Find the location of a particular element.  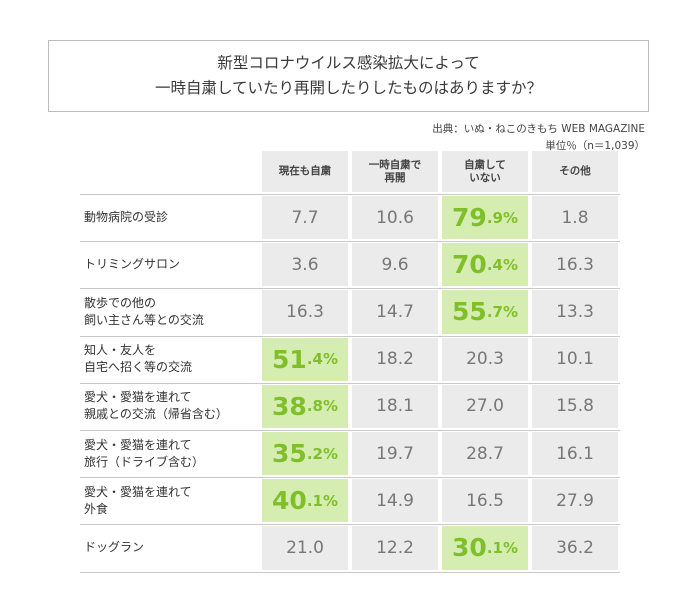

value-integer: 70 is located at coordinates (469, 265).